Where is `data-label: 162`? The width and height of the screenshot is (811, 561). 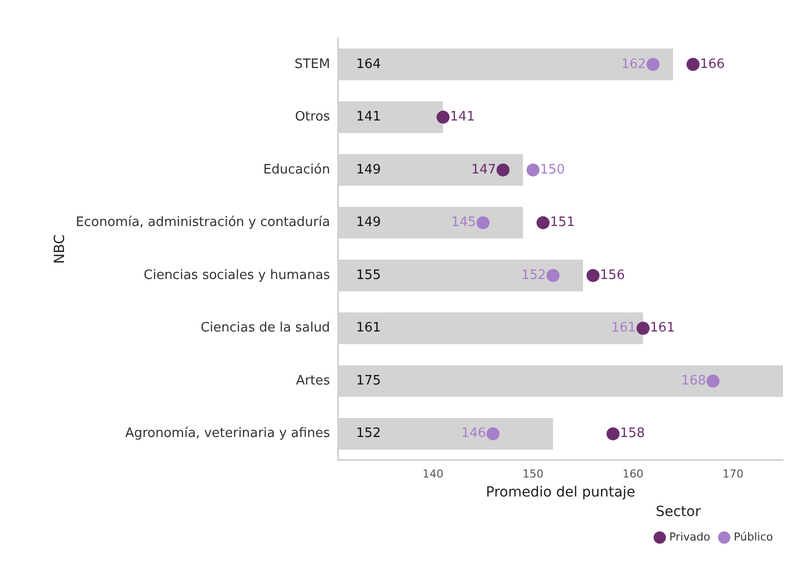
data-label: 162 is located at coordinates (633, 64).